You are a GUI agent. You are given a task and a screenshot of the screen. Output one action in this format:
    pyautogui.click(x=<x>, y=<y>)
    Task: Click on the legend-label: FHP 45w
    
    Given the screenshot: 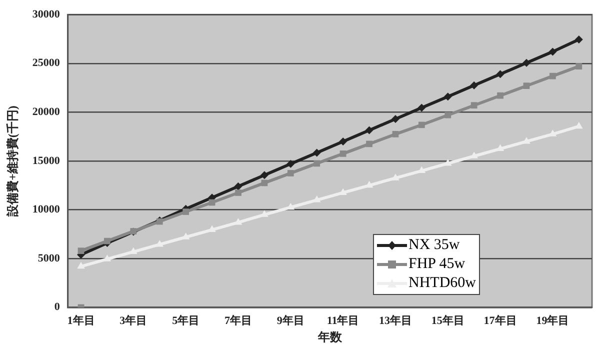 What is the action you would take?
    pyautogui.click(x=437, y=264)
    